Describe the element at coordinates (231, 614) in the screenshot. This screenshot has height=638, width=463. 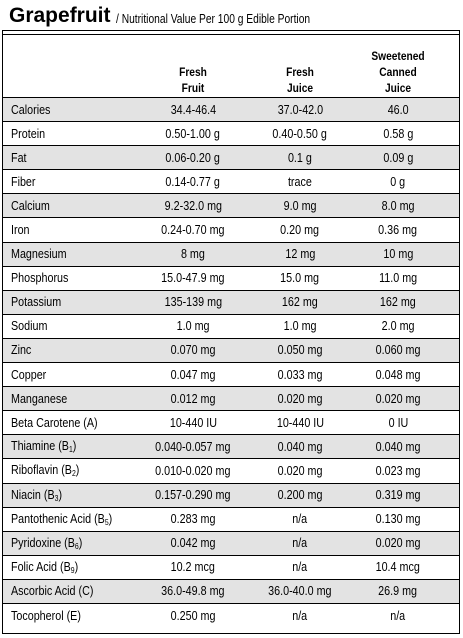
I see `table-row: Tocopherol (E) 0.250 mg n/a n/a` at that location.